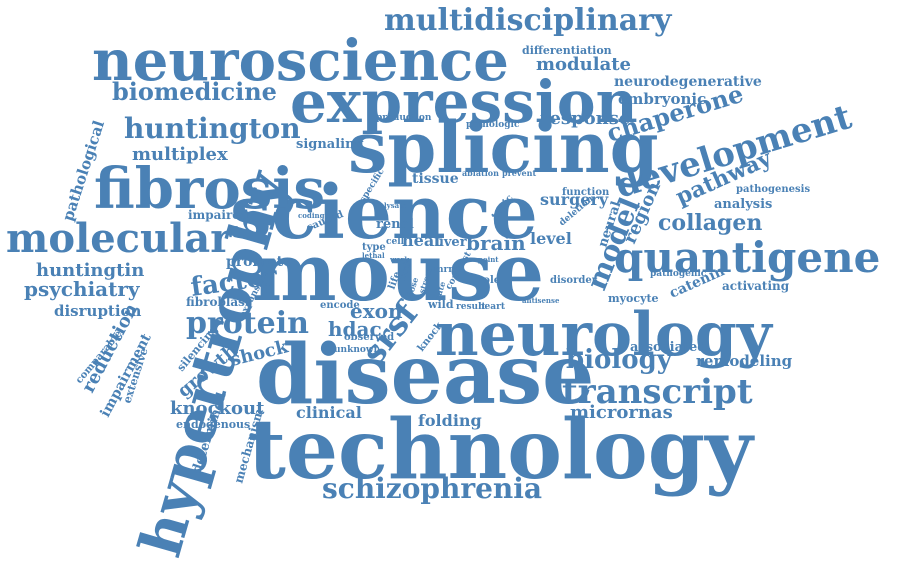  I want to click on cloud-word-production: production, so click(404, 118).